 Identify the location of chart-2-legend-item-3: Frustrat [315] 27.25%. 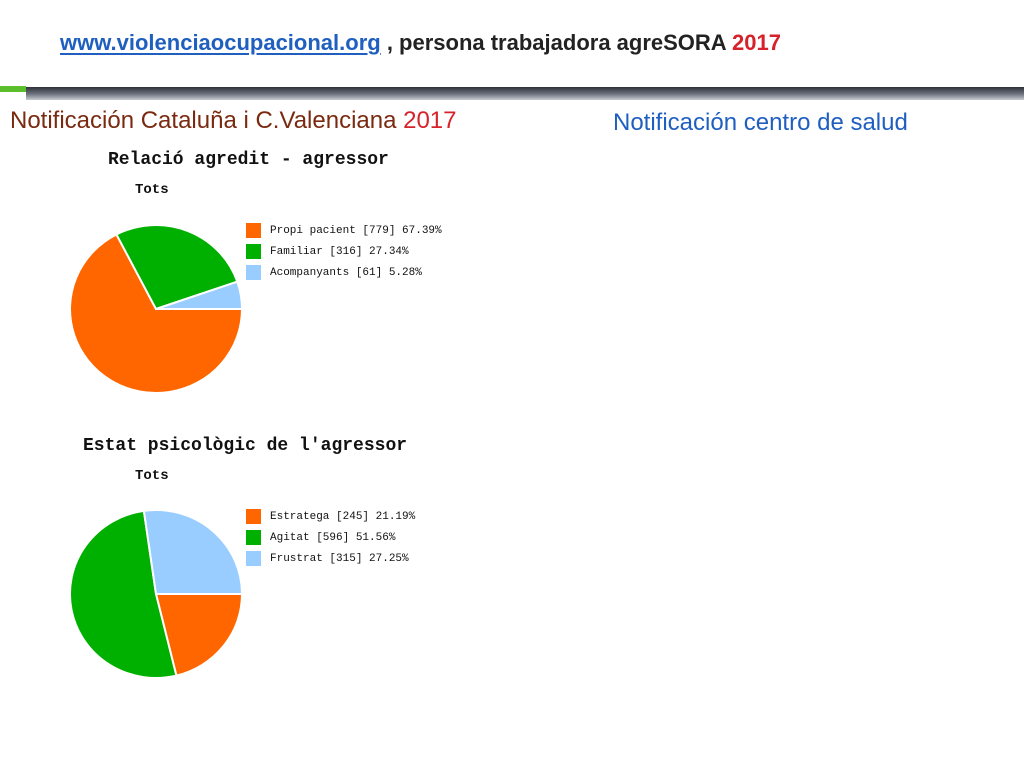
(330, 558).